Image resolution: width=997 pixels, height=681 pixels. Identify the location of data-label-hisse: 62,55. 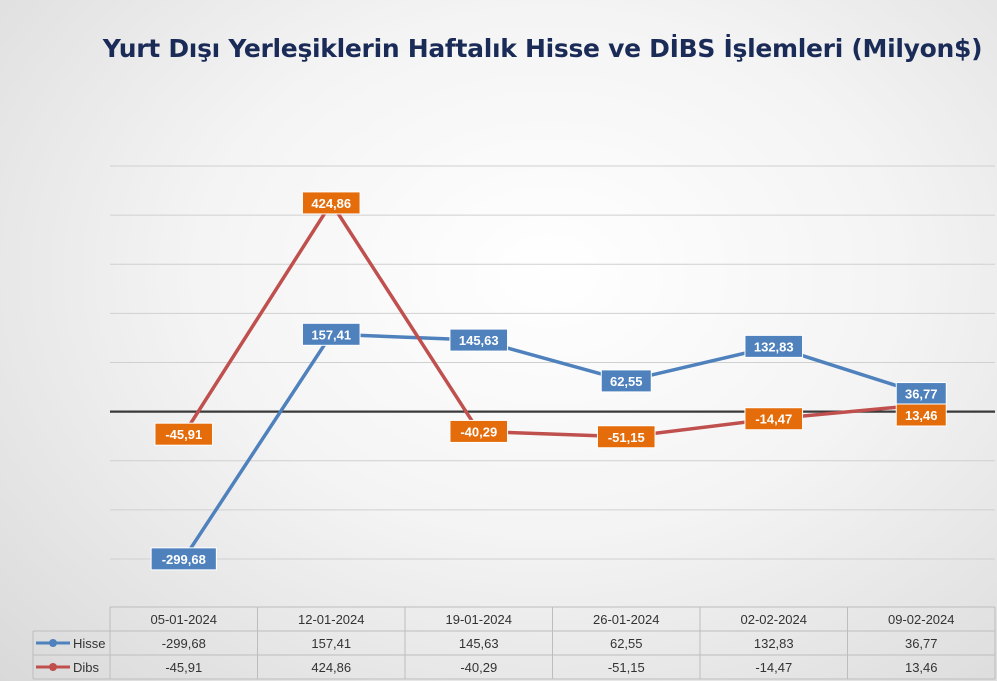
(626, 381).